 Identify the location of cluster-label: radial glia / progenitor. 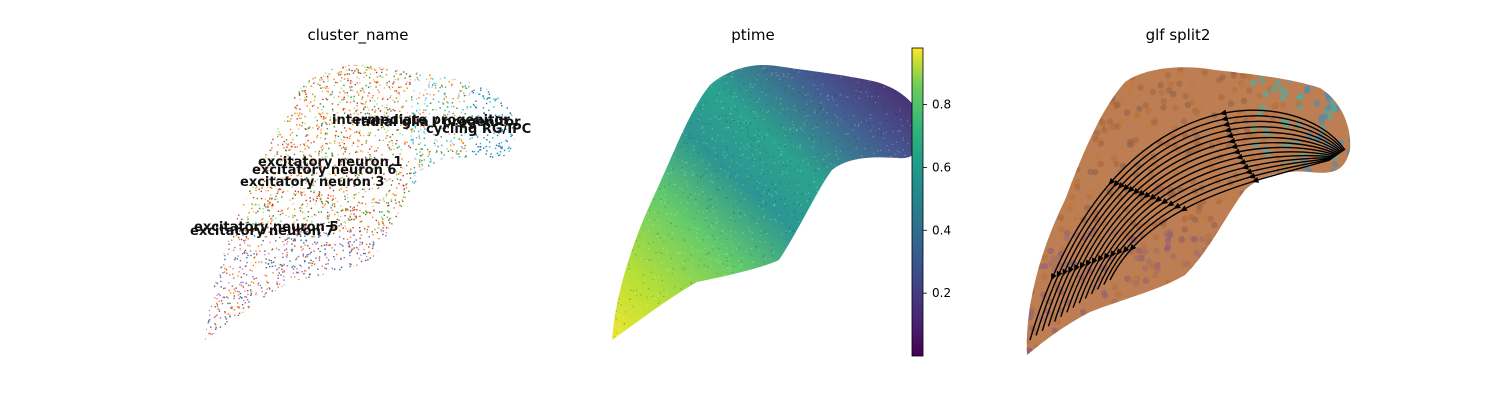
(438, 122).